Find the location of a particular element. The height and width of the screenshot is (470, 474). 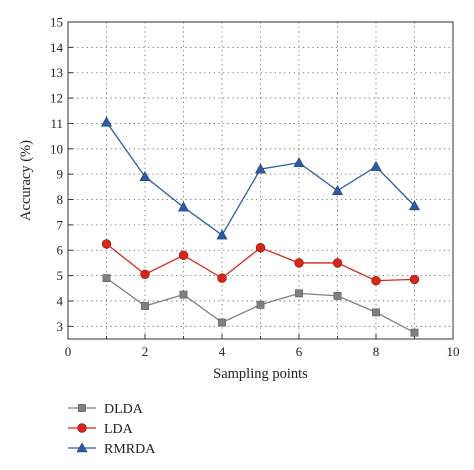

y-tick-label: 4 is located at coordinates (60, 300).